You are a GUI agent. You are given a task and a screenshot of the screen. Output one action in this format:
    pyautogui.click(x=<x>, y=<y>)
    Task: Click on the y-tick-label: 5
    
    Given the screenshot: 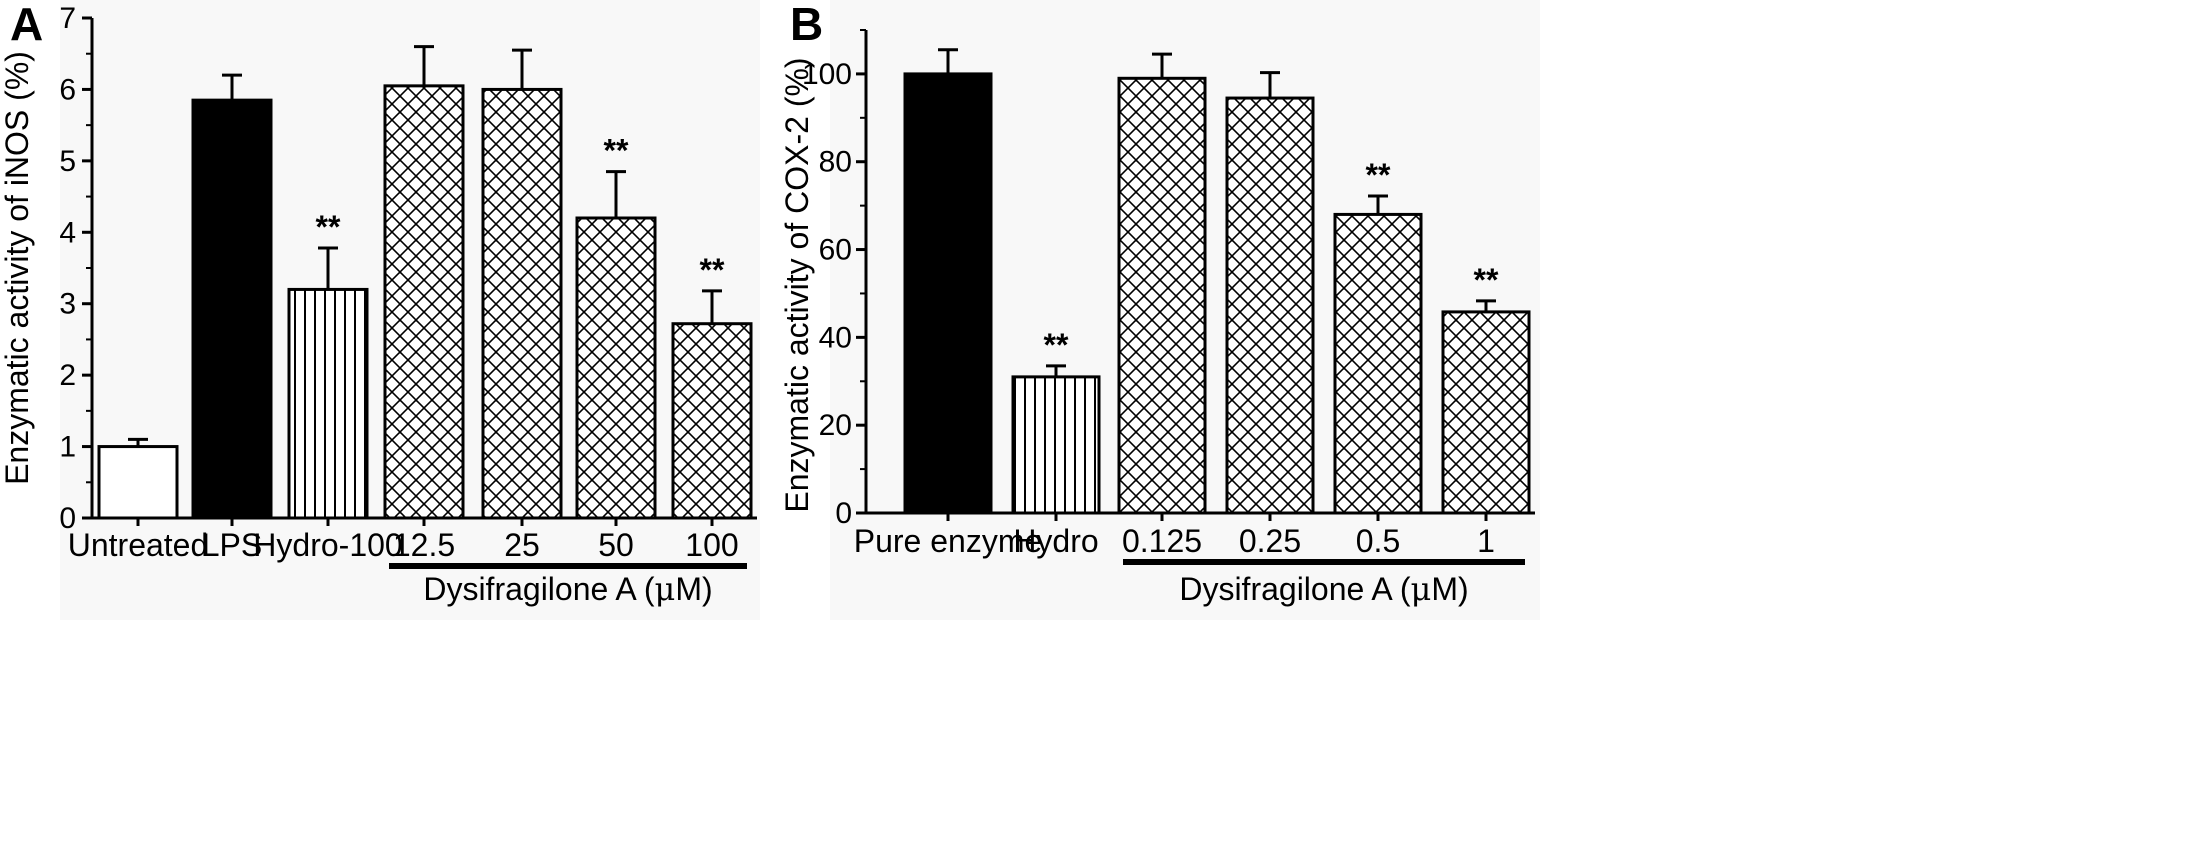 What is the action you would take?
    pyautogui.click(x=67, y=161)
    